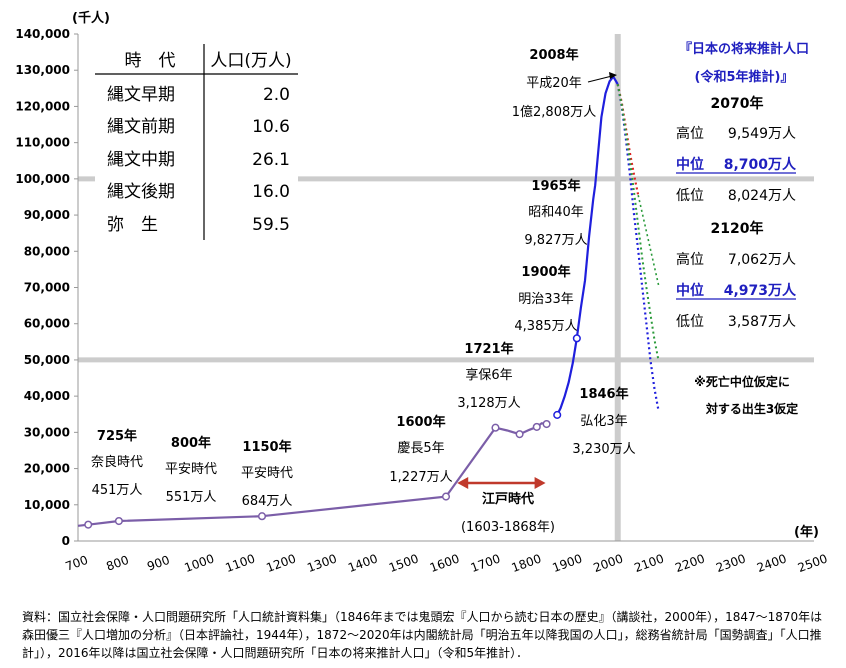 This screenshot has height=668, width=846. What do you see at coordinates (648, 240) in the screenshot?
I see `series-line-projection-high-ext` at bounding box center [648, 240].